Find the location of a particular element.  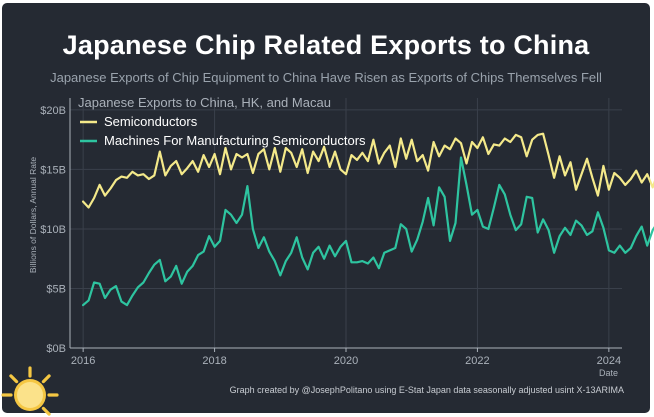

legend-title: Japanese Exports to China, HK, and Macau is located at coordinates (204, 102).